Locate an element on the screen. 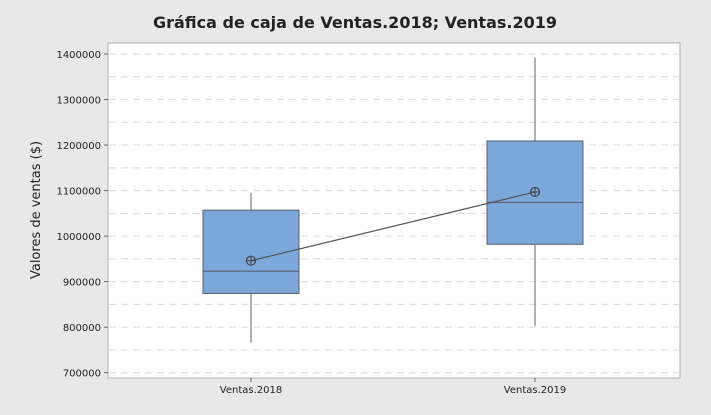 This screenshot has width=711, height=415. x-axis: Ventas.2018 Ventas.2019 is located at coordinates (393, 387).